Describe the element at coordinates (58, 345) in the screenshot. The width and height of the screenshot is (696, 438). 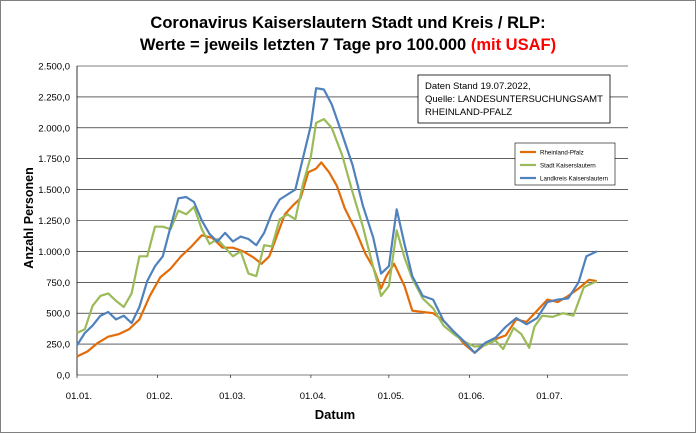
I see `y-tick-label: 250,0` at that location.